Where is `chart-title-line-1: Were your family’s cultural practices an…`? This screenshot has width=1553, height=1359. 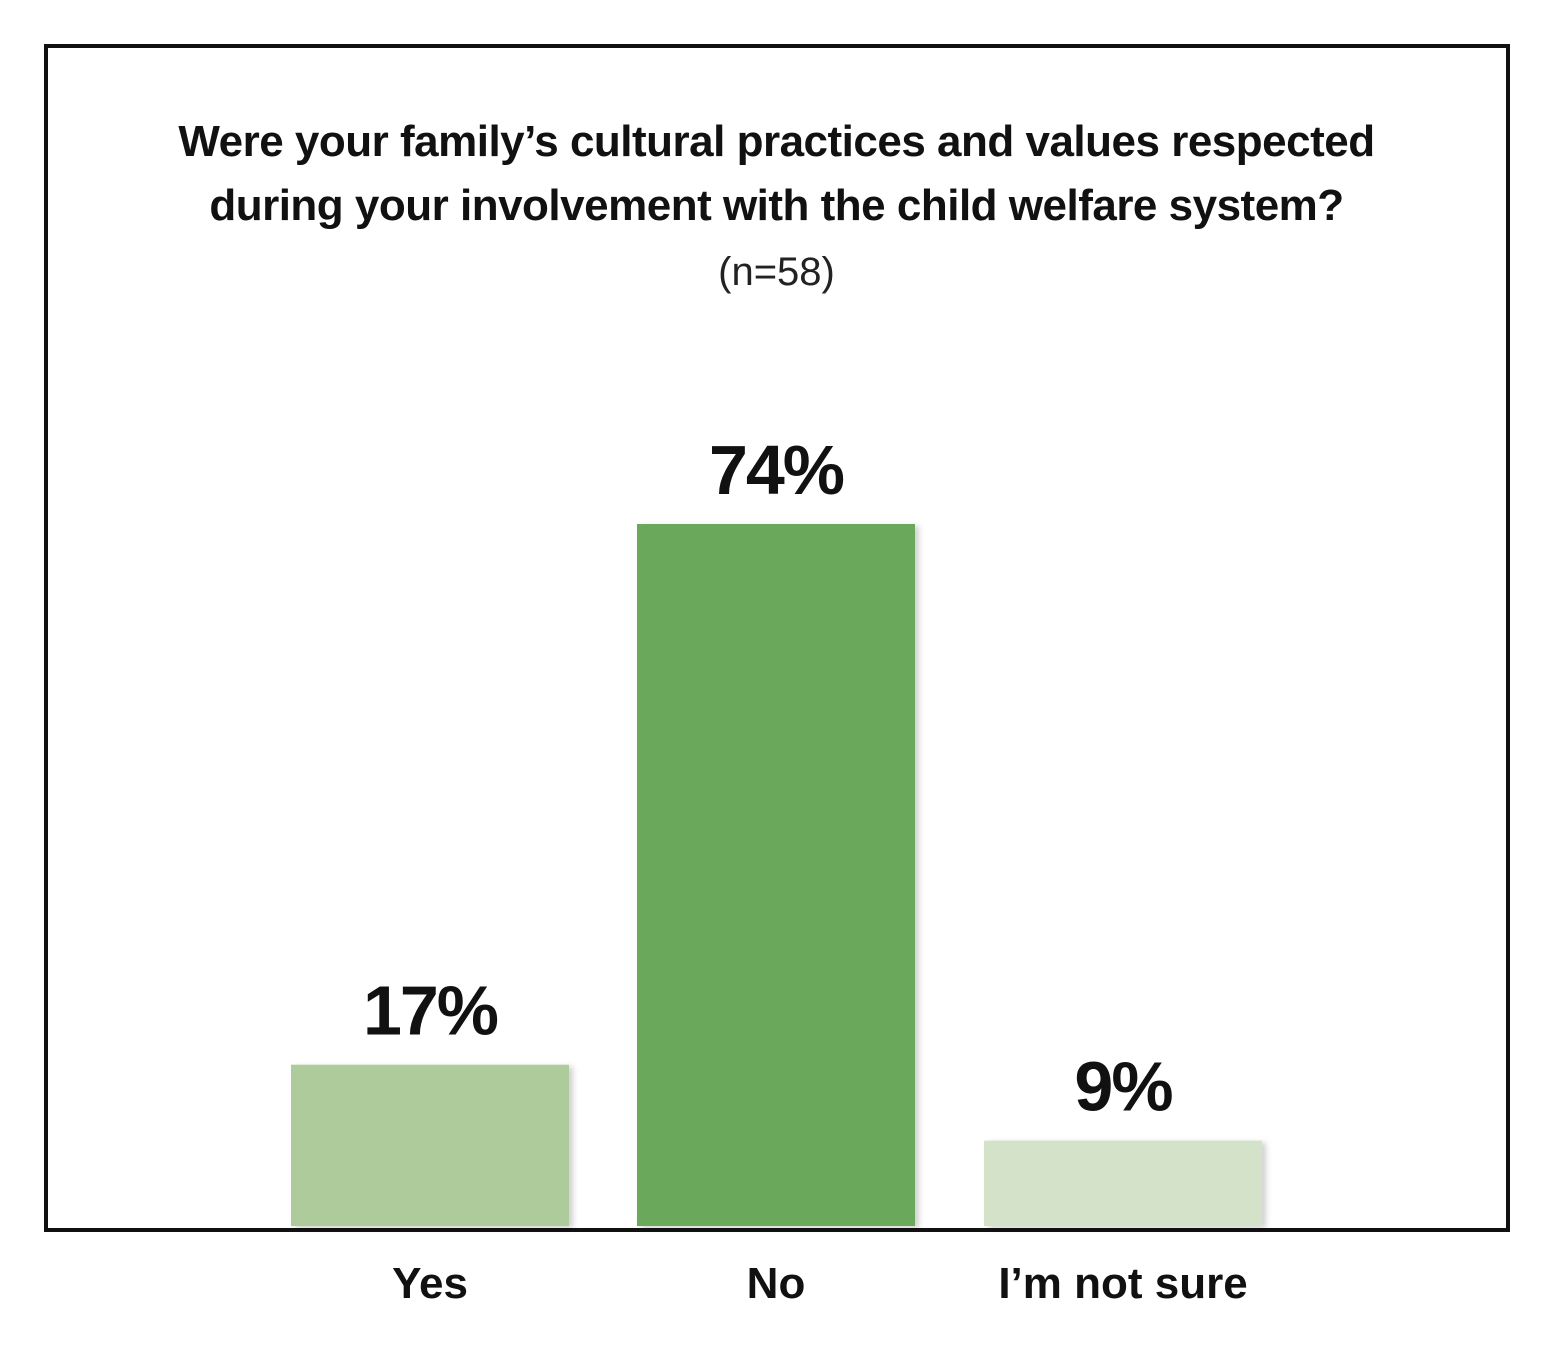 chart-title-line-1: Were your family’s cultural practices an… is located at coordinates (776, 141).